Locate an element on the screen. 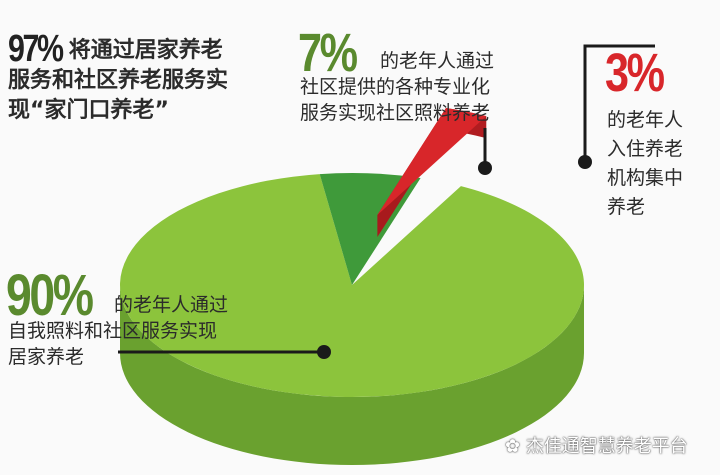 The image size is (720, 475). desc-line: 养老 is located at coordinates (626, 207).